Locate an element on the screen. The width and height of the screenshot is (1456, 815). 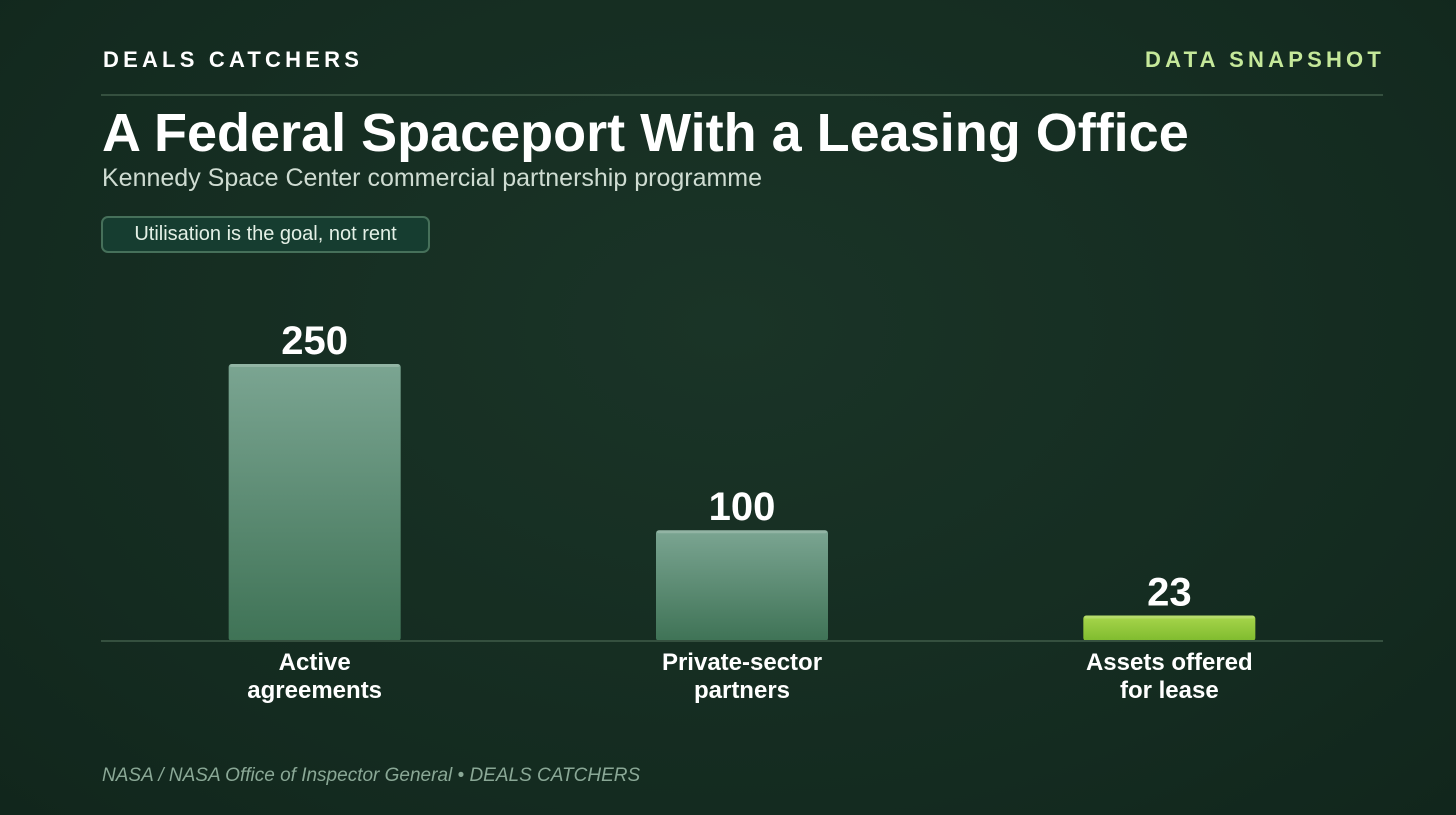
category-label-1: Private-sector partners is located at coordinates (742, 676).